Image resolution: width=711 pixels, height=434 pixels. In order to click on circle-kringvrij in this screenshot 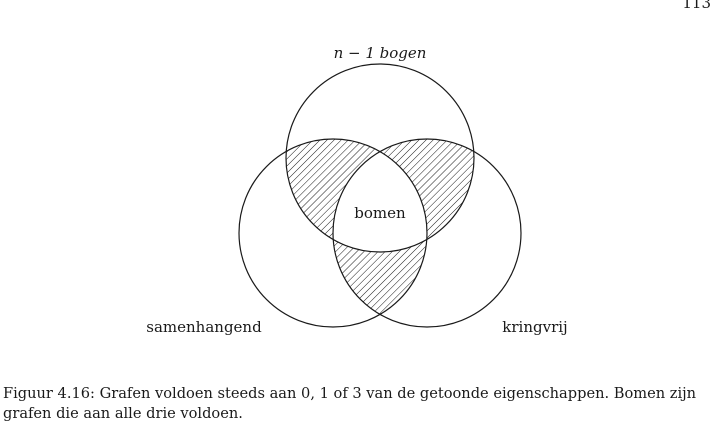, I will do `click(427, 233)`.